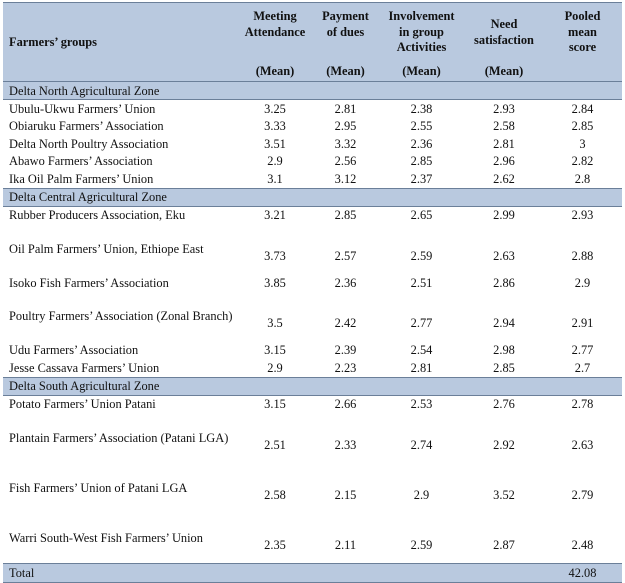  What do you see at coordinates (275, 16) in the screenshot?
I see `header-line: Meeting` at bounding box center [275, 16].